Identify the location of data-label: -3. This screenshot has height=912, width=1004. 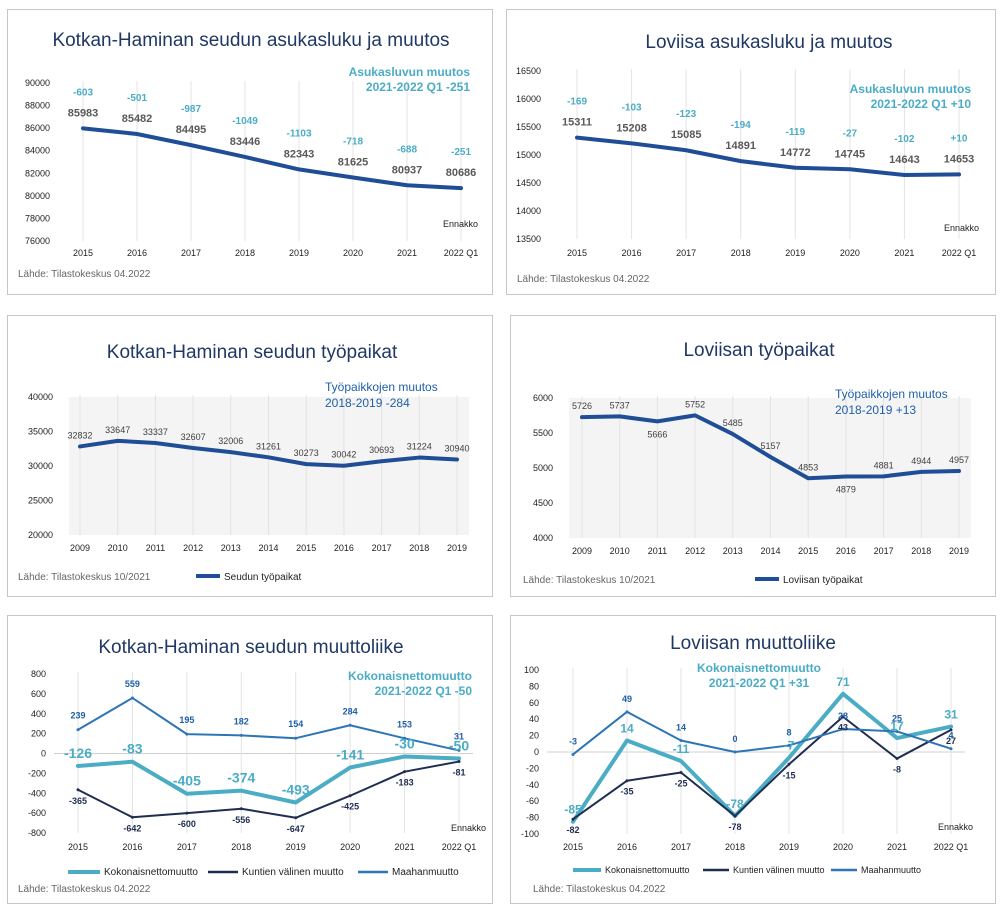
(573, 741).